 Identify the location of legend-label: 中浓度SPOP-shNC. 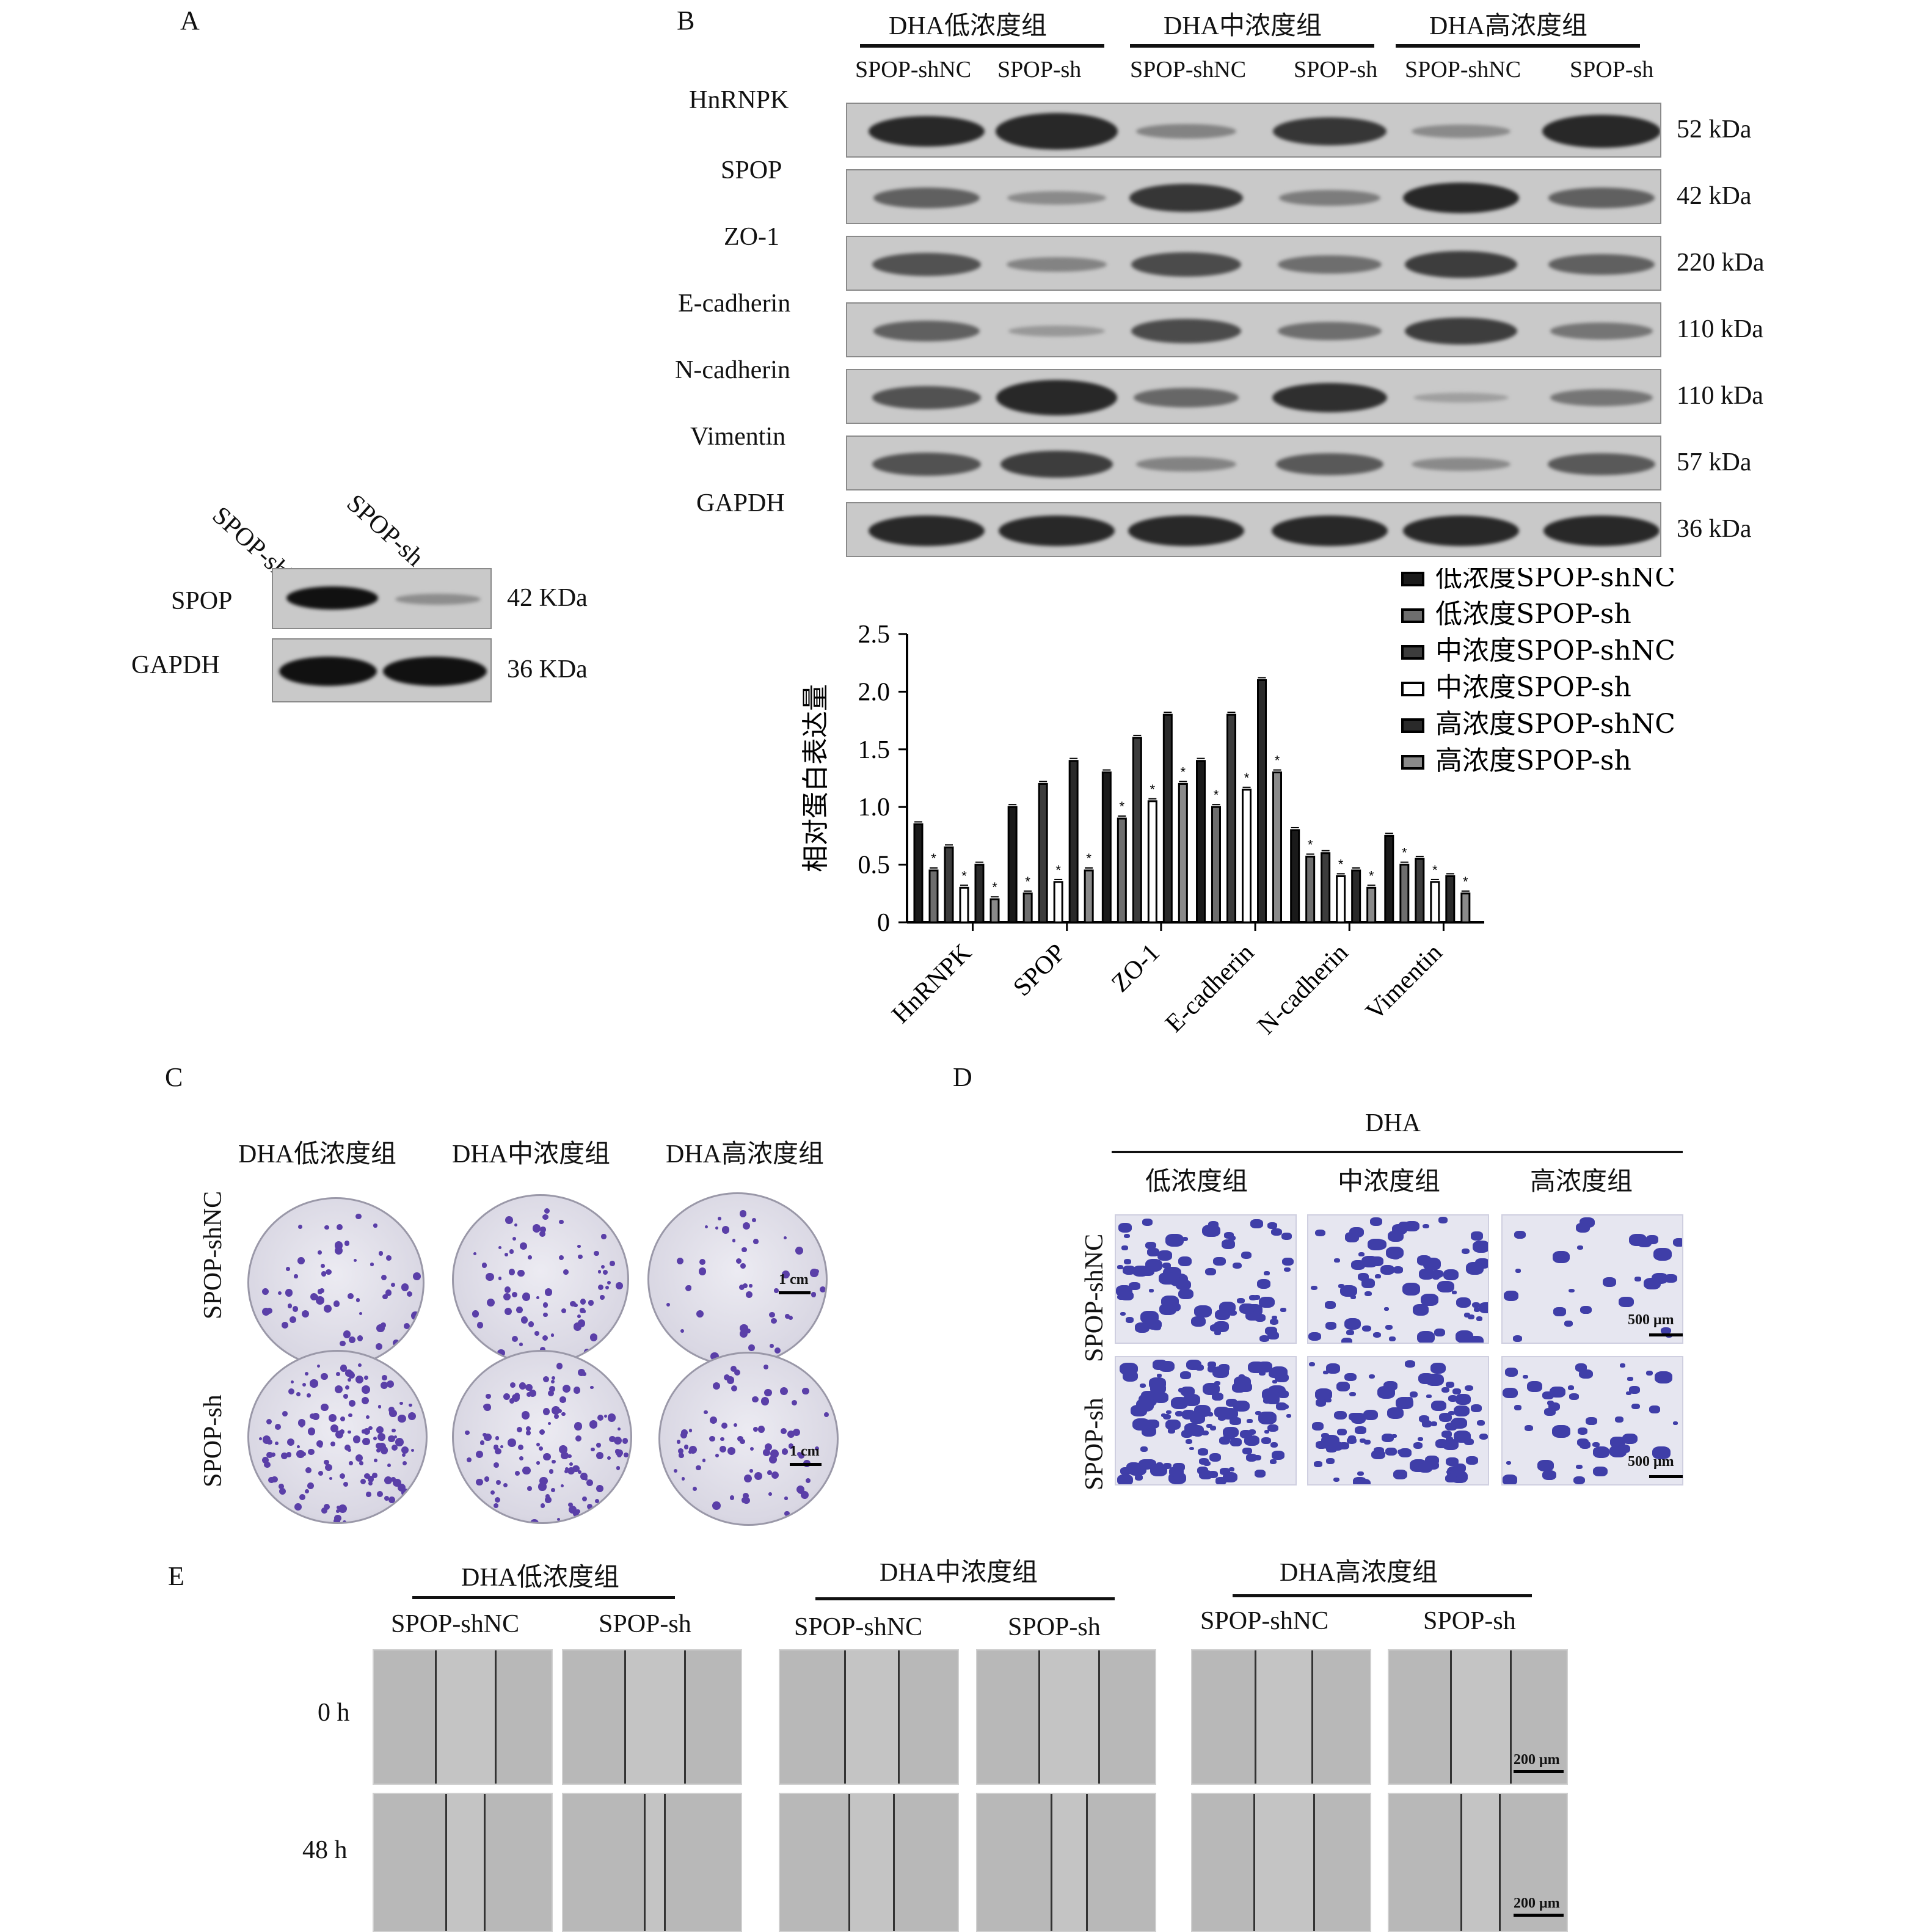
(1555, 650).